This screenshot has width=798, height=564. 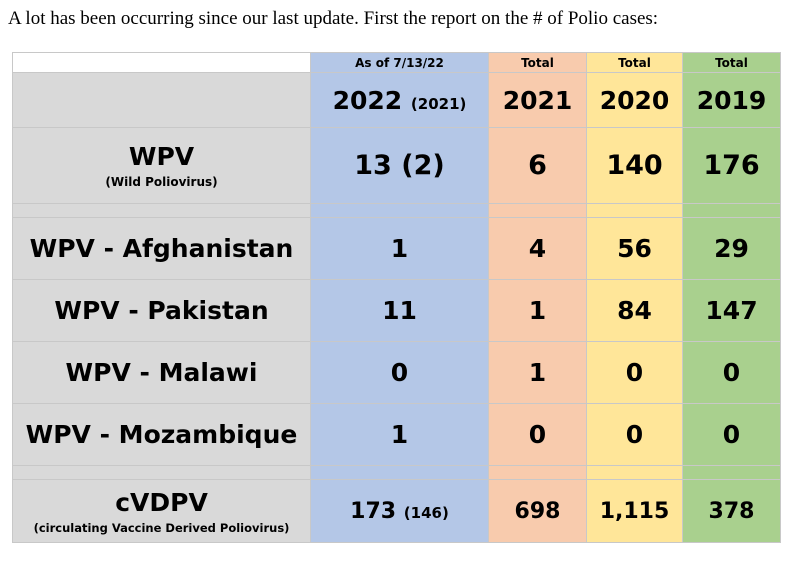 I want to click on wpv-label: WPV, so click(x=161, y=156).